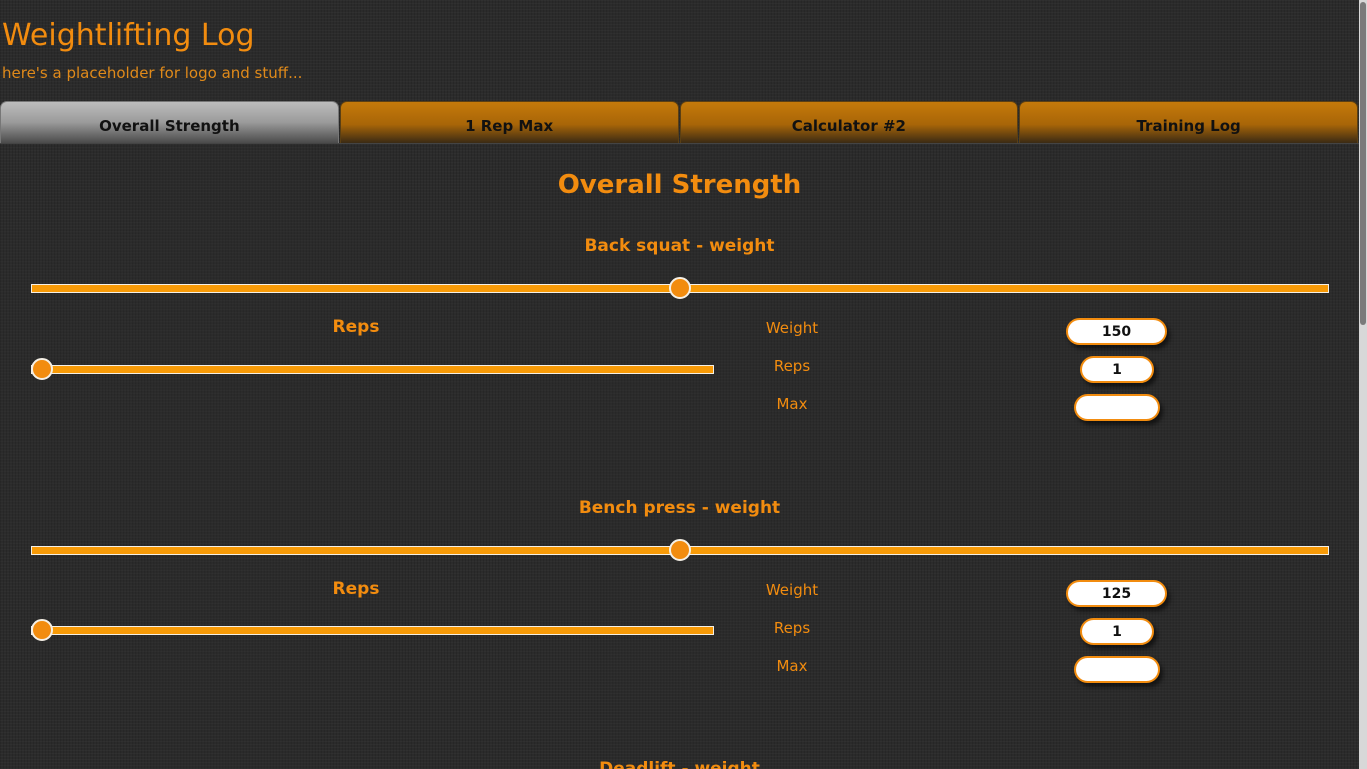 Image resolution: width=1367 pixels, height=769 pixels. What do you see at coordinates (1363, 163) in the screenshot?
I see `scrollbar-thumb` at bounding box center [1363, 163].